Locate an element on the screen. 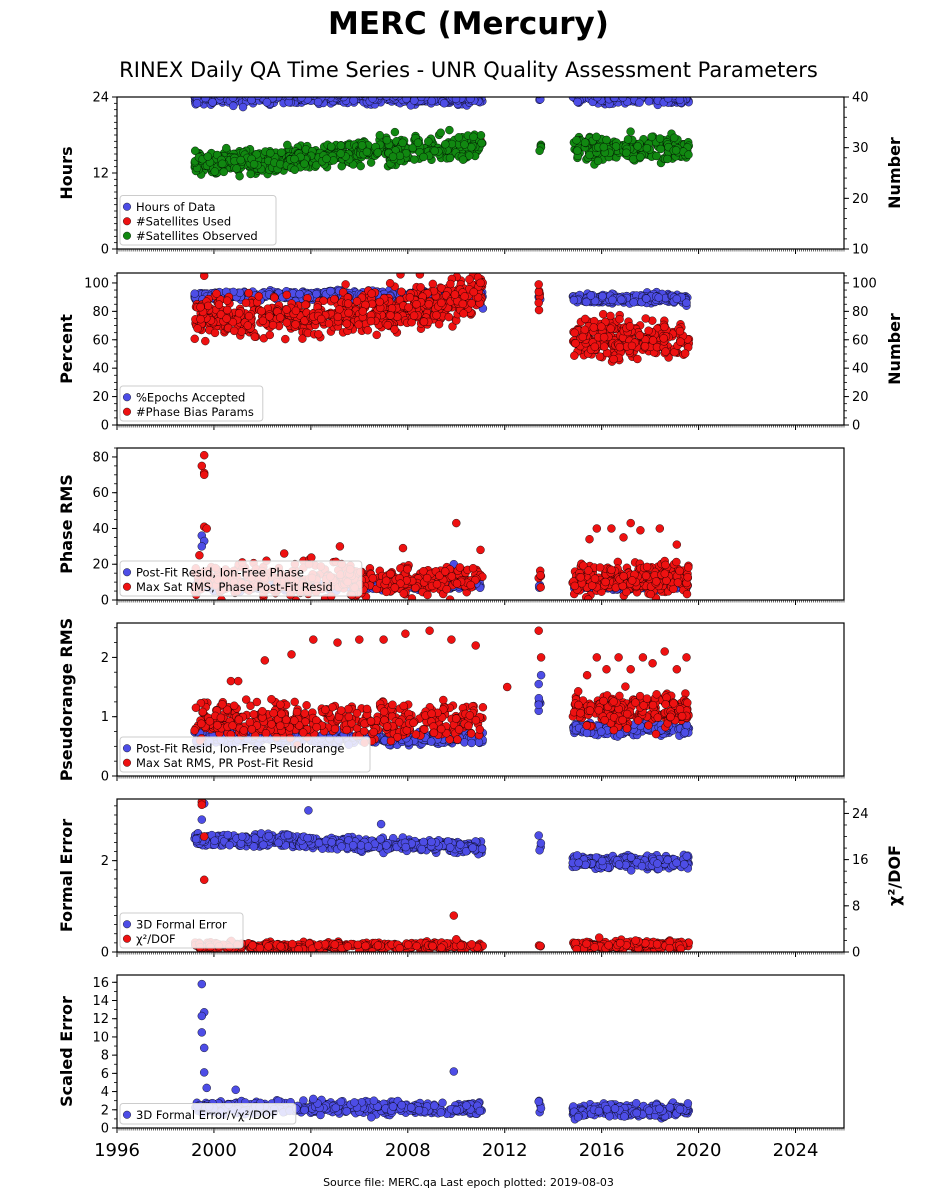 The width and height of the screenshot is (937, 1200). legend-marker is located at coordinates (126, 397).